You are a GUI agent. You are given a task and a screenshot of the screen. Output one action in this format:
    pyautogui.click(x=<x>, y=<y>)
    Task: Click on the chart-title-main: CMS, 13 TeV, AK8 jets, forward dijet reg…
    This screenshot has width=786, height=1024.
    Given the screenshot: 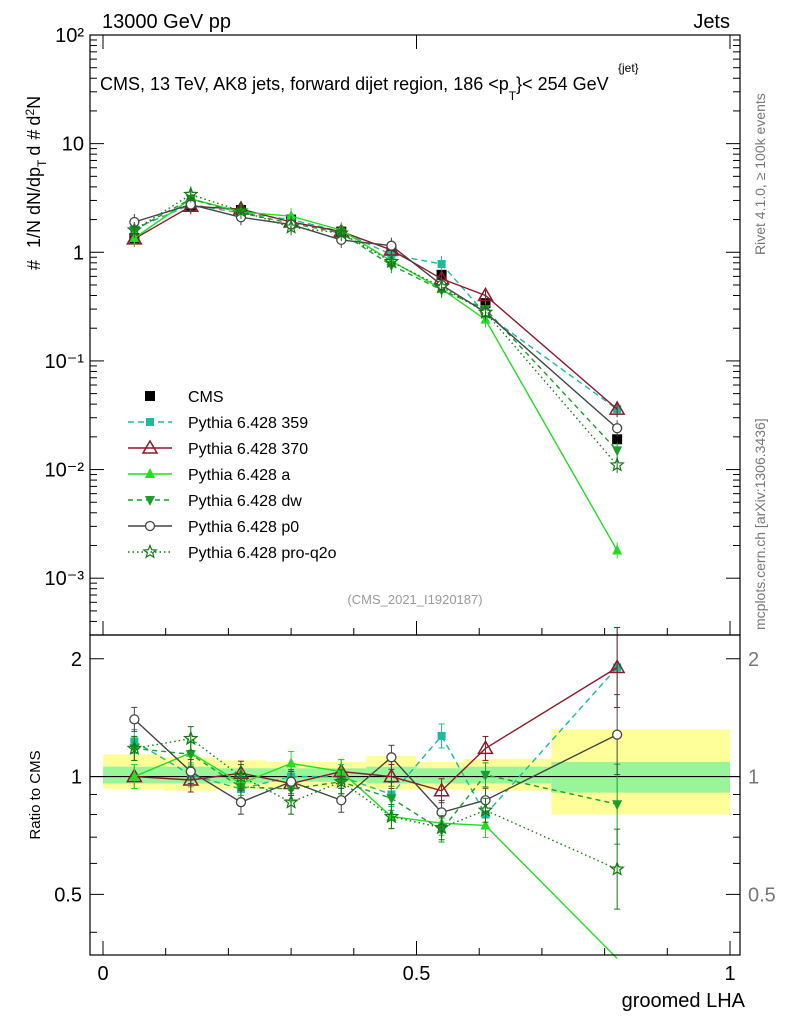 What is the action you would take?
    pyautogui.click(x=304, y=84)
    